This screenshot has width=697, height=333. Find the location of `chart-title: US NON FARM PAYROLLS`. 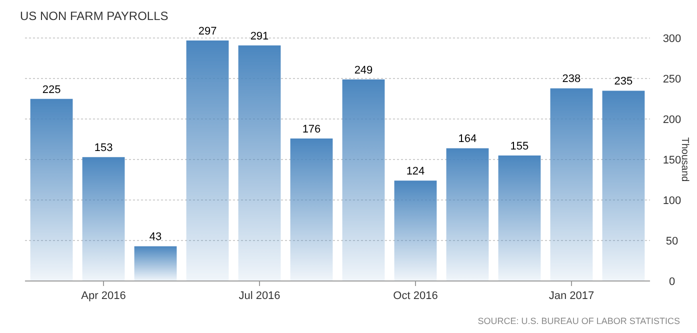

chart-title: US NON FARM PAYROLLS is located at coordinates (94, 16).